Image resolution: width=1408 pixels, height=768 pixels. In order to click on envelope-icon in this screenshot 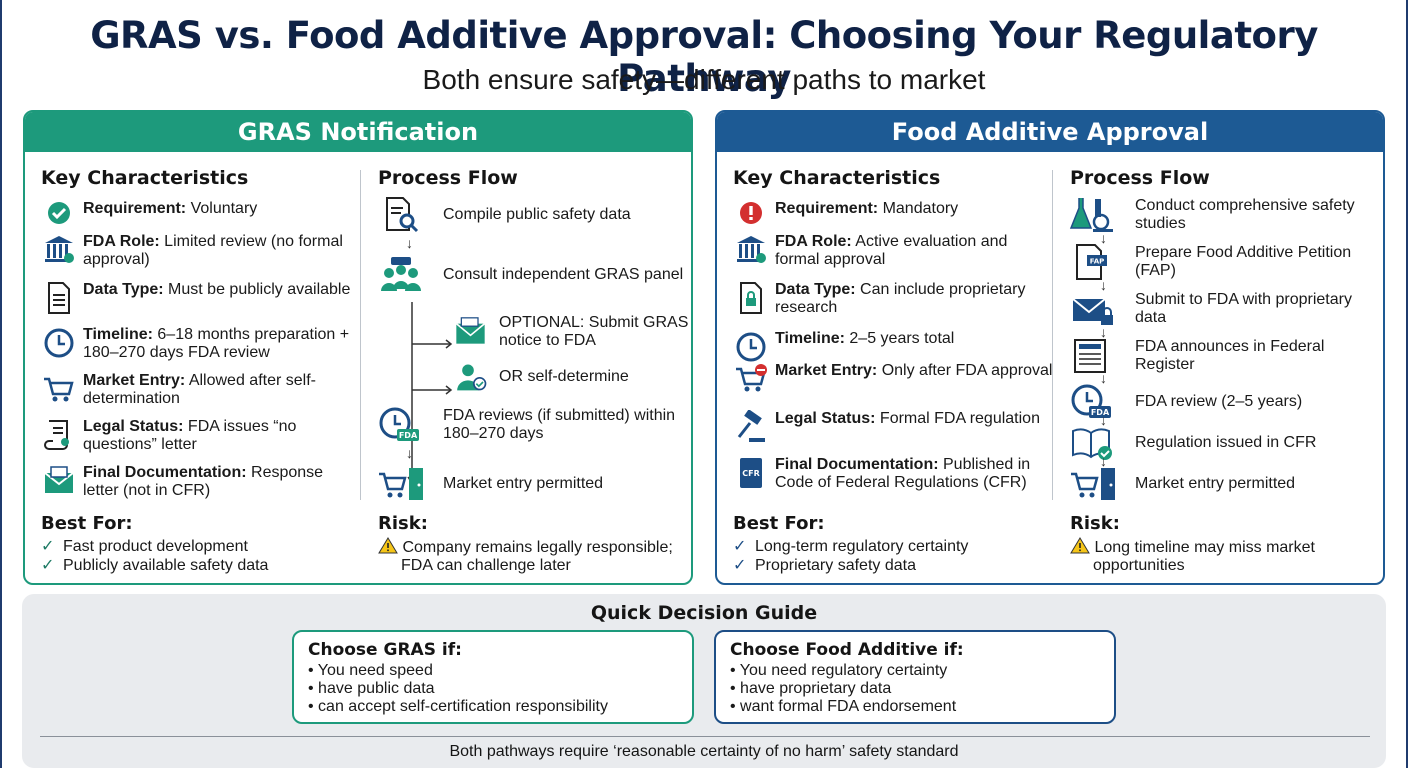, I will do `click(59, 479)`.